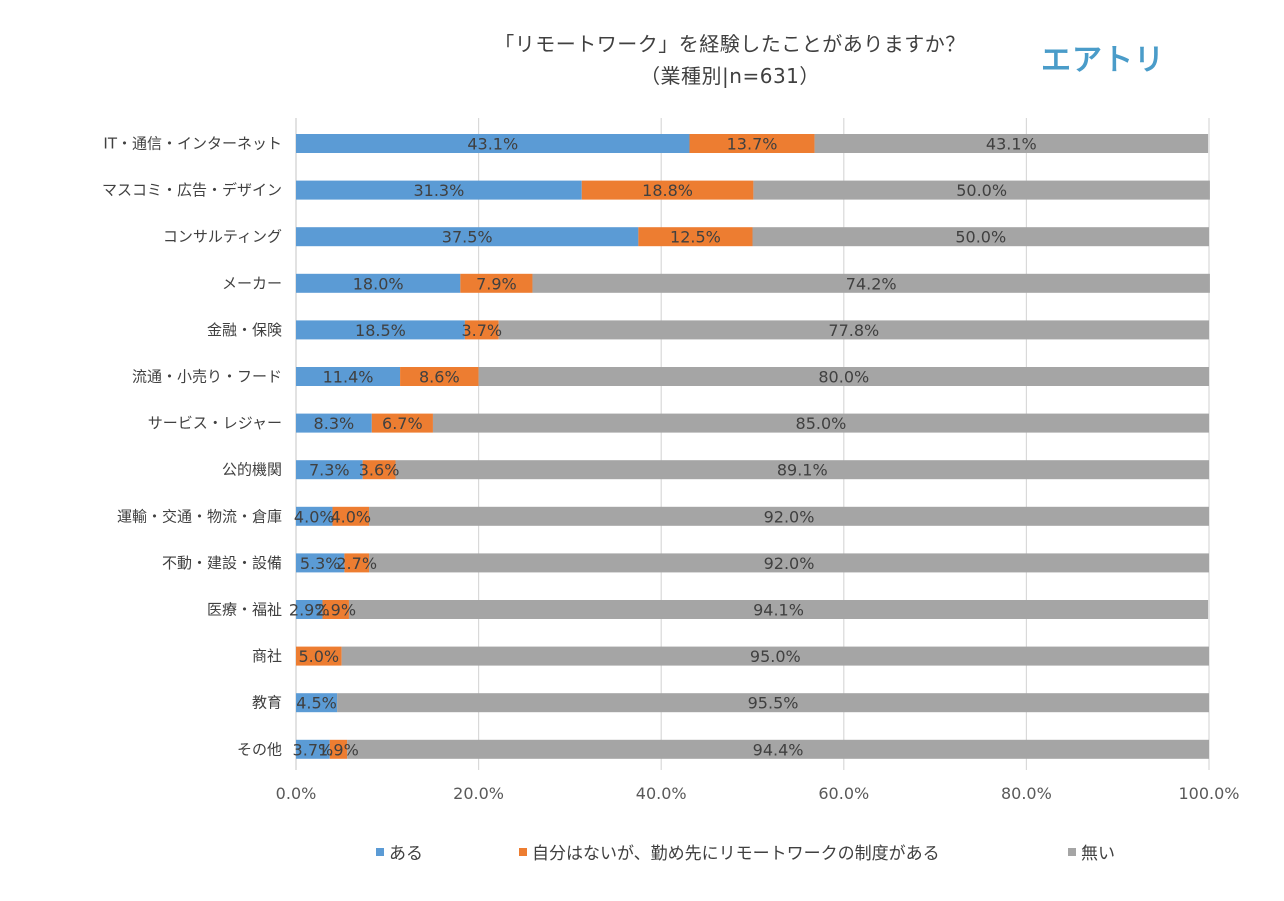  I want to click on data-label: 31.3%, so click(438, 190).